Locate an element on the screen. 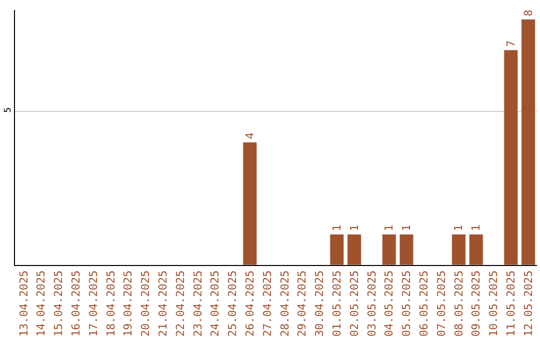 The width and height of the screenshot is (540, 340). y-tick-label: 5 is located at coordinates (8, 110).